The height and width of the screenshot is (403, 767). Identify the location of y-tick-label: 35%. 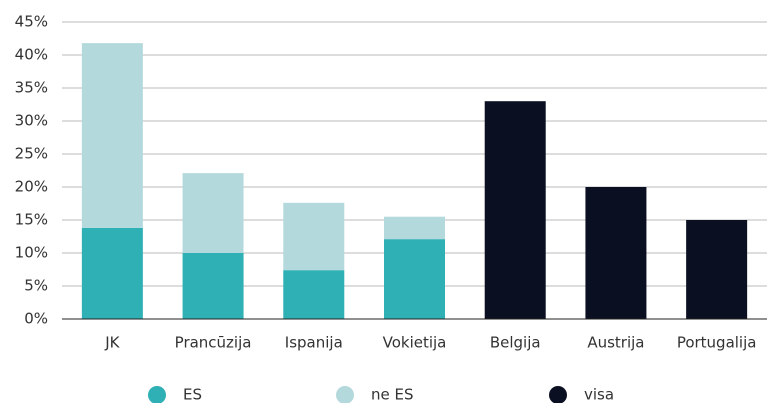
(31, 88).